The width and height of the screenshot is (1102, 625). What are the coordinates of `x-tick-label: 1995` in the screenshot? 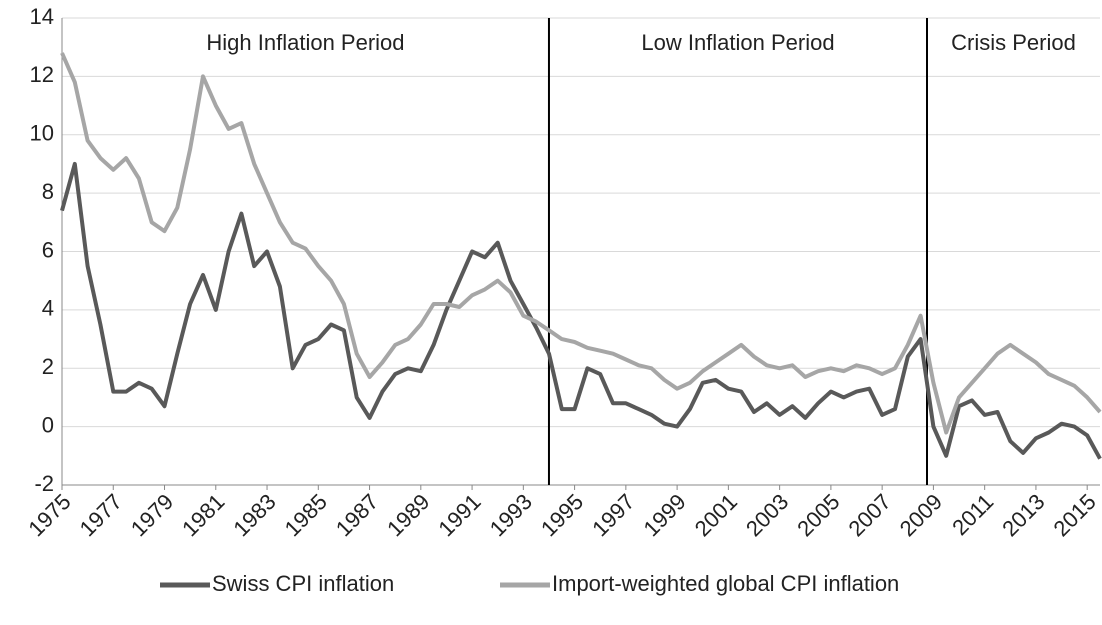 It's located at (562, 515).